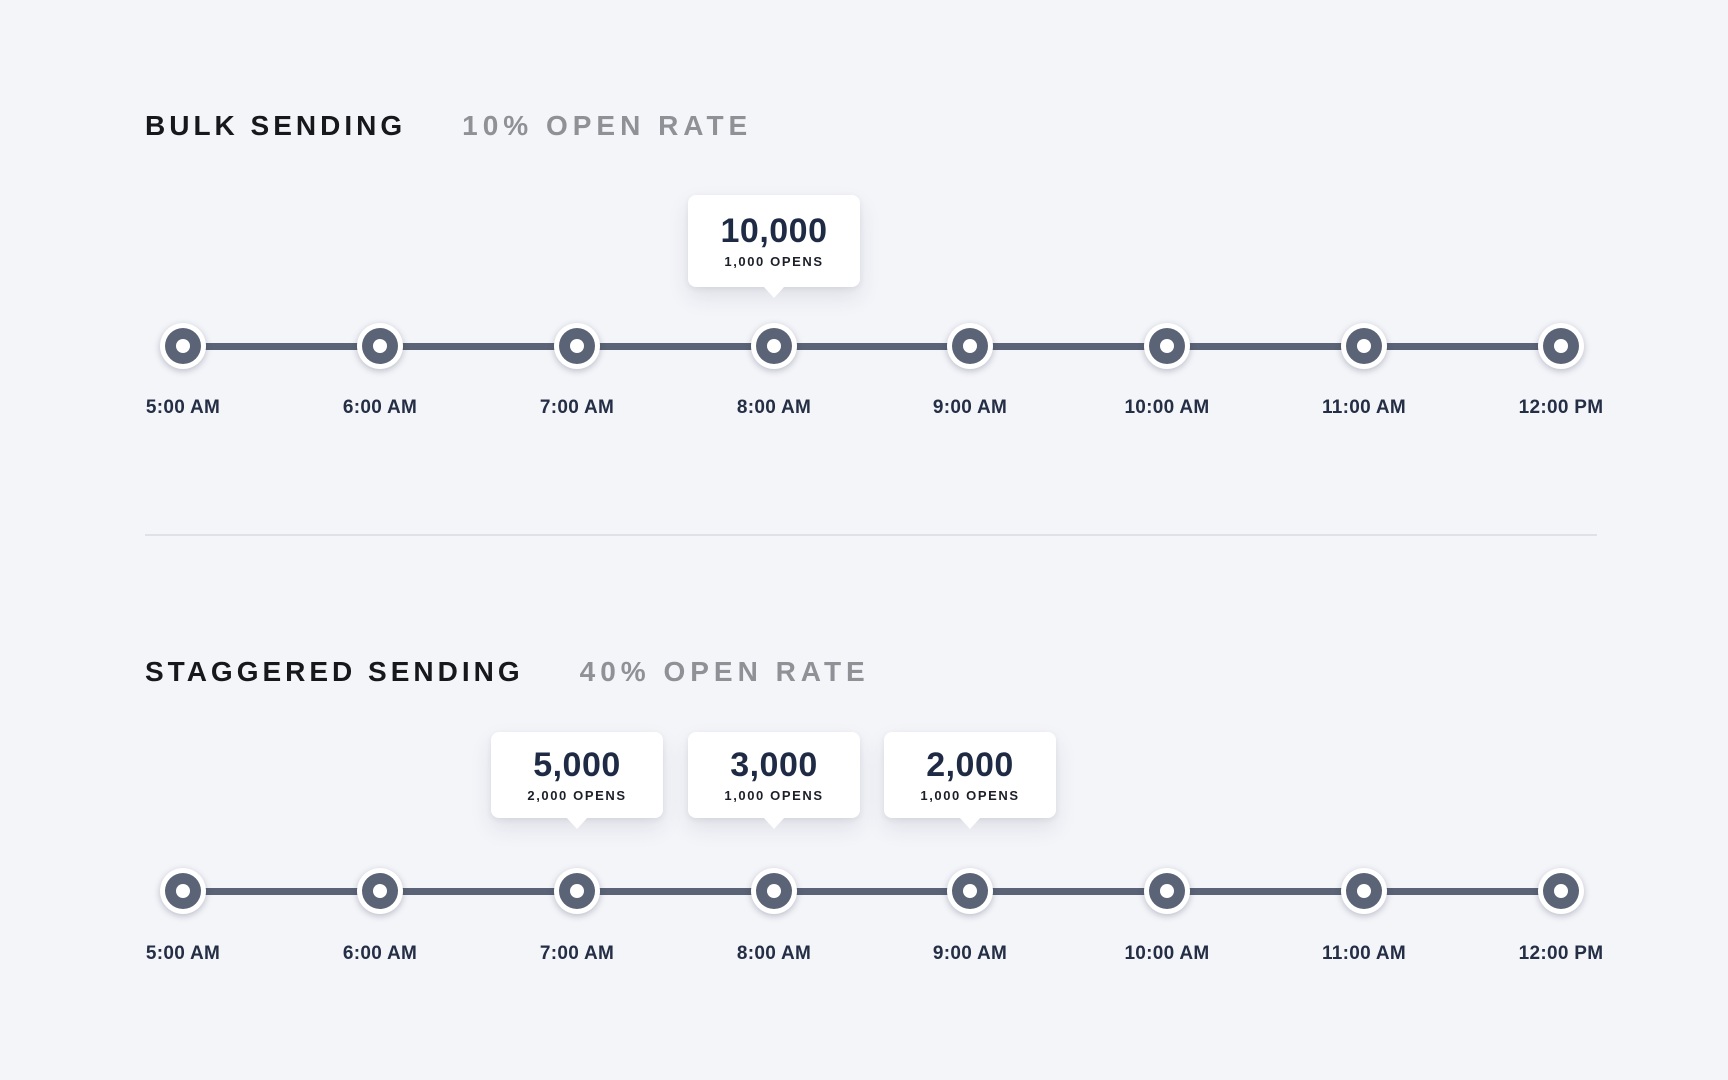 Image resolution: width=1728 pixels, height=1080 pixels. Describe the element at coordinates (334, 671) in the screenshot. I see `section-title: STAGGERED SENDING` at that location.